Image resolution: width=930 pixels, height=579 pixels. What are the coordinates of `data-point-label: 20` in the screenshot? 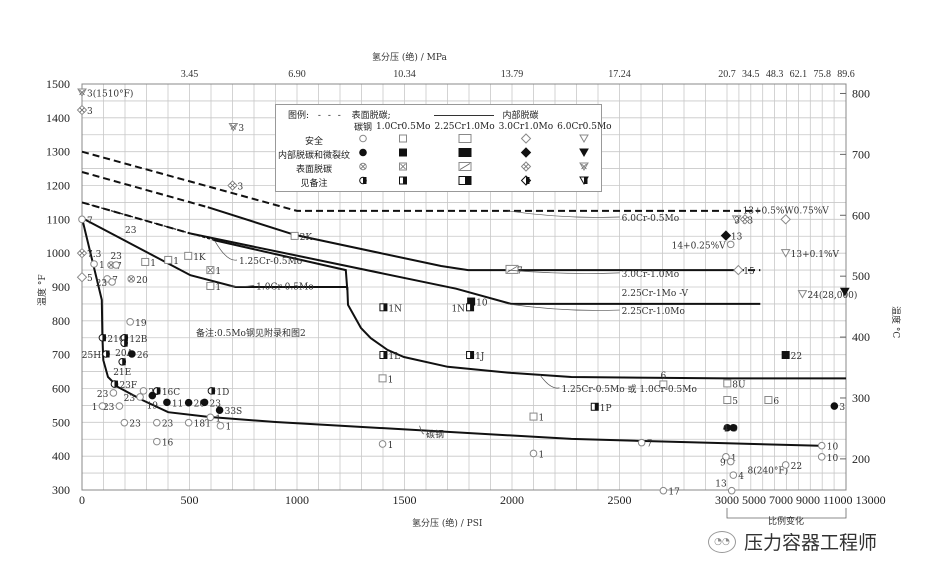 It's located at (200, 405).